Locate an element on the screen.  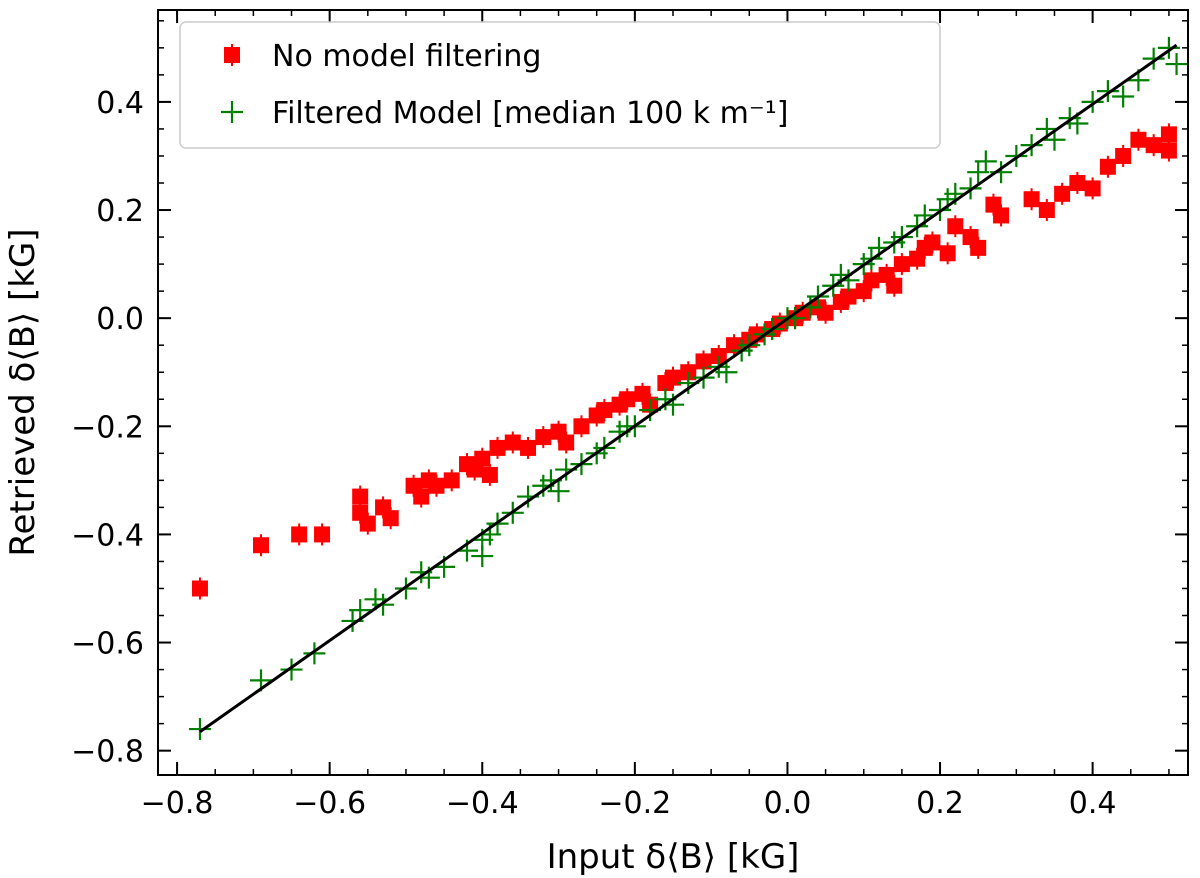
y-tick-labels: −0.8 −0.6 −0.4 −0.2 0.0 0.2 0.4 is located at coordinates (107, 428).